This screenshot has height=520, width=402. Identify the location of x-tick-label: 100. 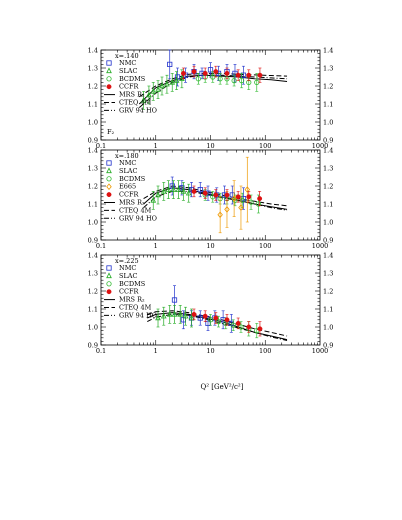
(265, 351).